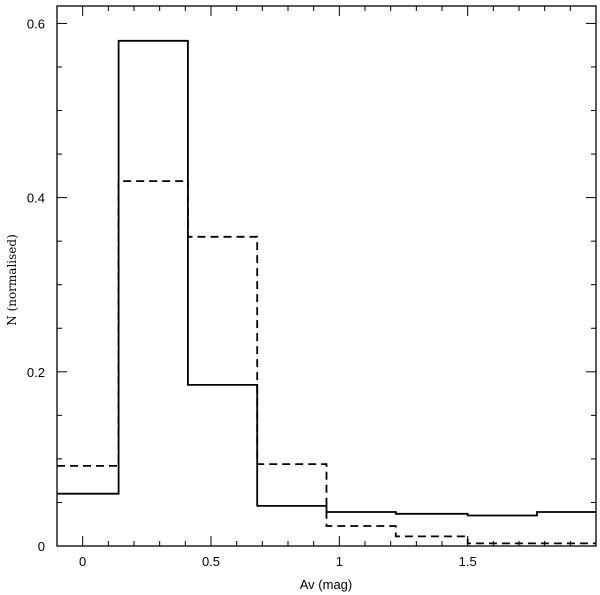  I want to click on y-tick-label: 0.4, so click(36, 198).